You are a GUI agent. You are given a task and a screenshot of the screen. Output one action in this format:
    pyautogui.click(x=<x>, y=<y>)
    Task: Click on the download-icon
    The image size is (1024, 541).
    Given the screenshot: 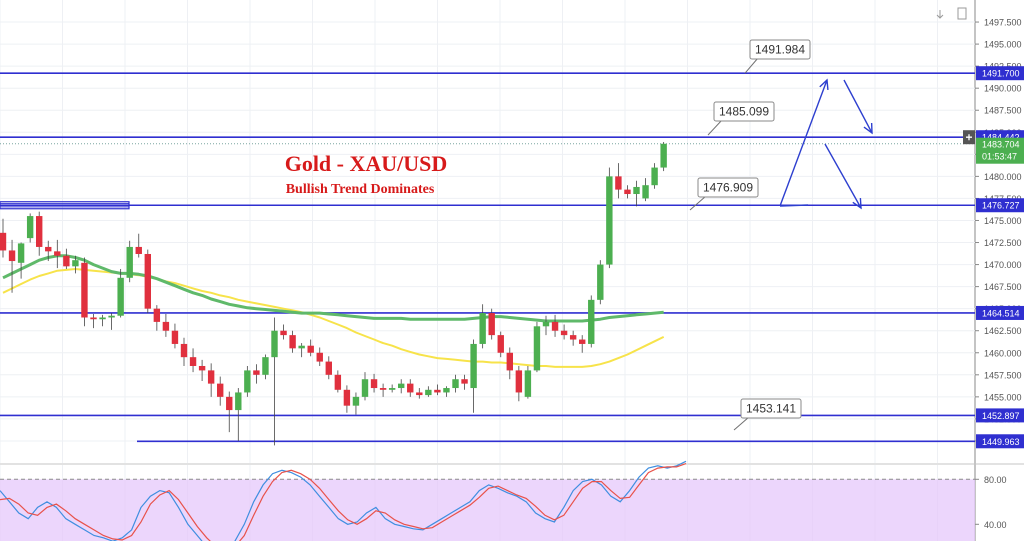 What is the action you would take?
    pyautogui.click(x=940, y=14)
    